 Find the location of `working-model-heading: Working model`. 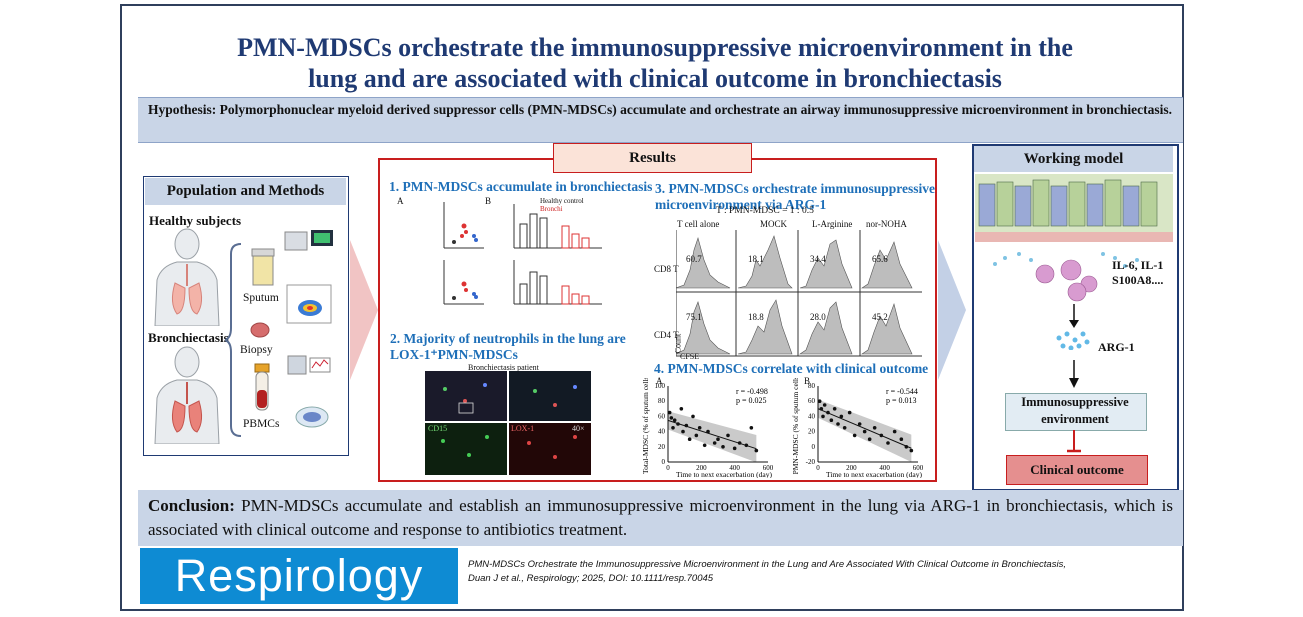

working-model-heading: Working model is located at coordinates (1073, 159).